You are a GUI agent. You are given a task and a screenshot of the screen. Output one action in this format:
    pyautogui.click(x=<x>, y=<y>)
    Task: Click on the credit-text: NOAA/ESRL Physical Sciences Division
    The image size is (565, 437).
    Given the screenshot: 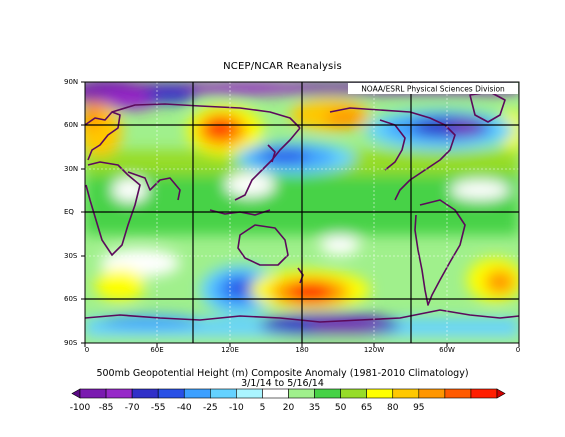 What is the action you would take?
    pyautogui.click(x=433, y=89)
    